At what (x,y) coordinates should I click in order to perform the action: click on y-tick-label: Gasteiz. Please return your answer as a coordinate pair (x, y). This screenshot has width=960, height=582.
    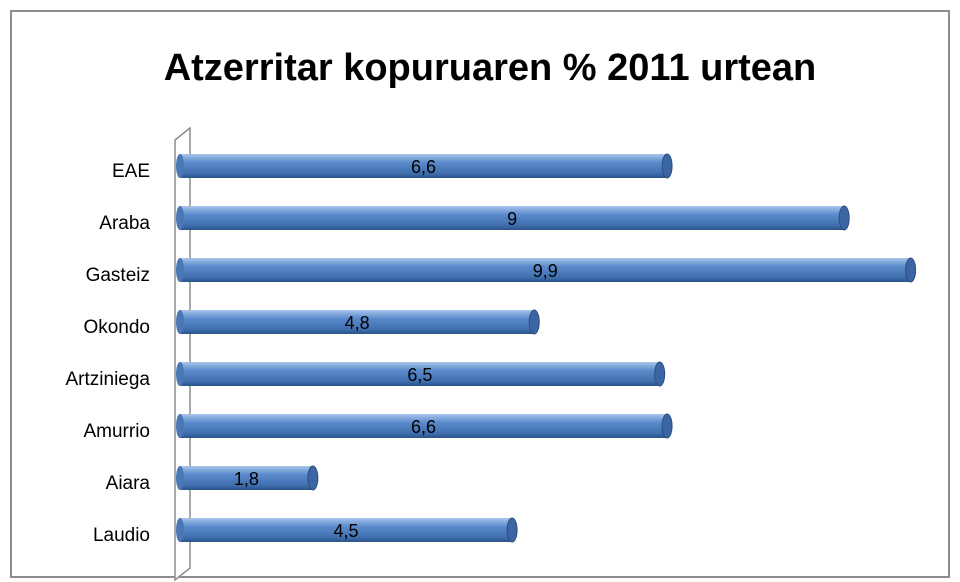
    Looking at the image, I should click on (118, 275).